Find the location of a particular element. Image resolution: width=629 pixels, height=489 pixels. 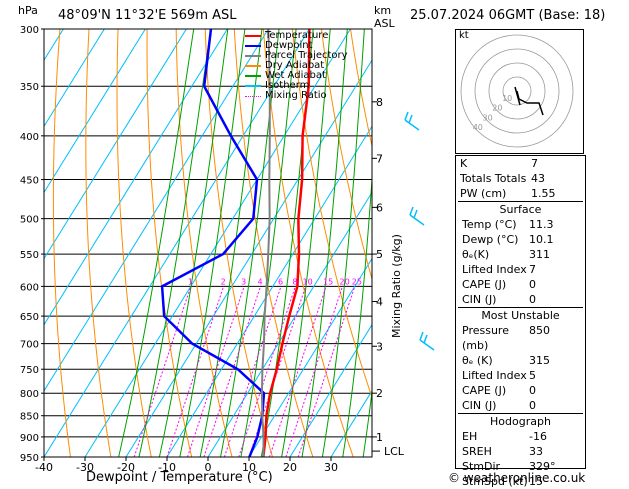

surface-title: Surface is located at coordinates (520, 209).